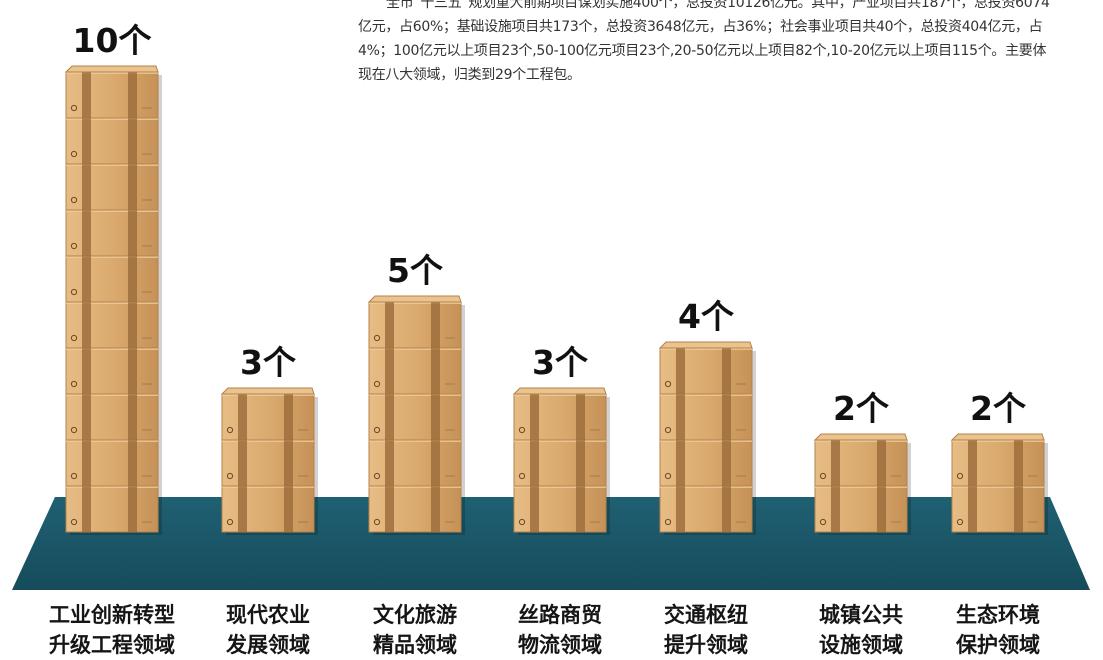 The image size is (1103, 660). Describe the element at coordinates (706, 316) in the screenshot. I see `data-label: 4个` at that location.